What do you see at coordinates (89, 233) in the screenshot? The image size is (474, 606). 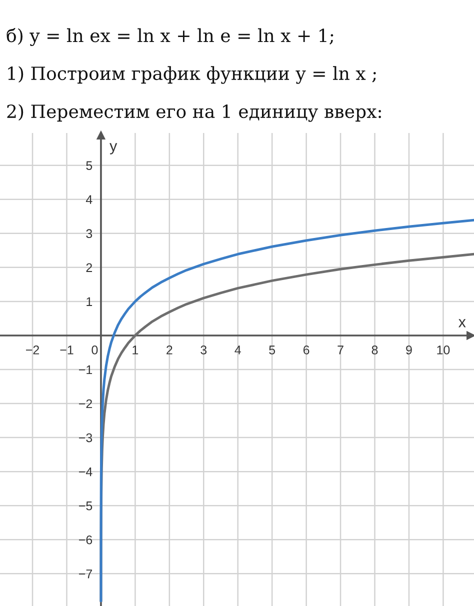 I see `y-tick-label: 3` at bounding box center [89, 233].